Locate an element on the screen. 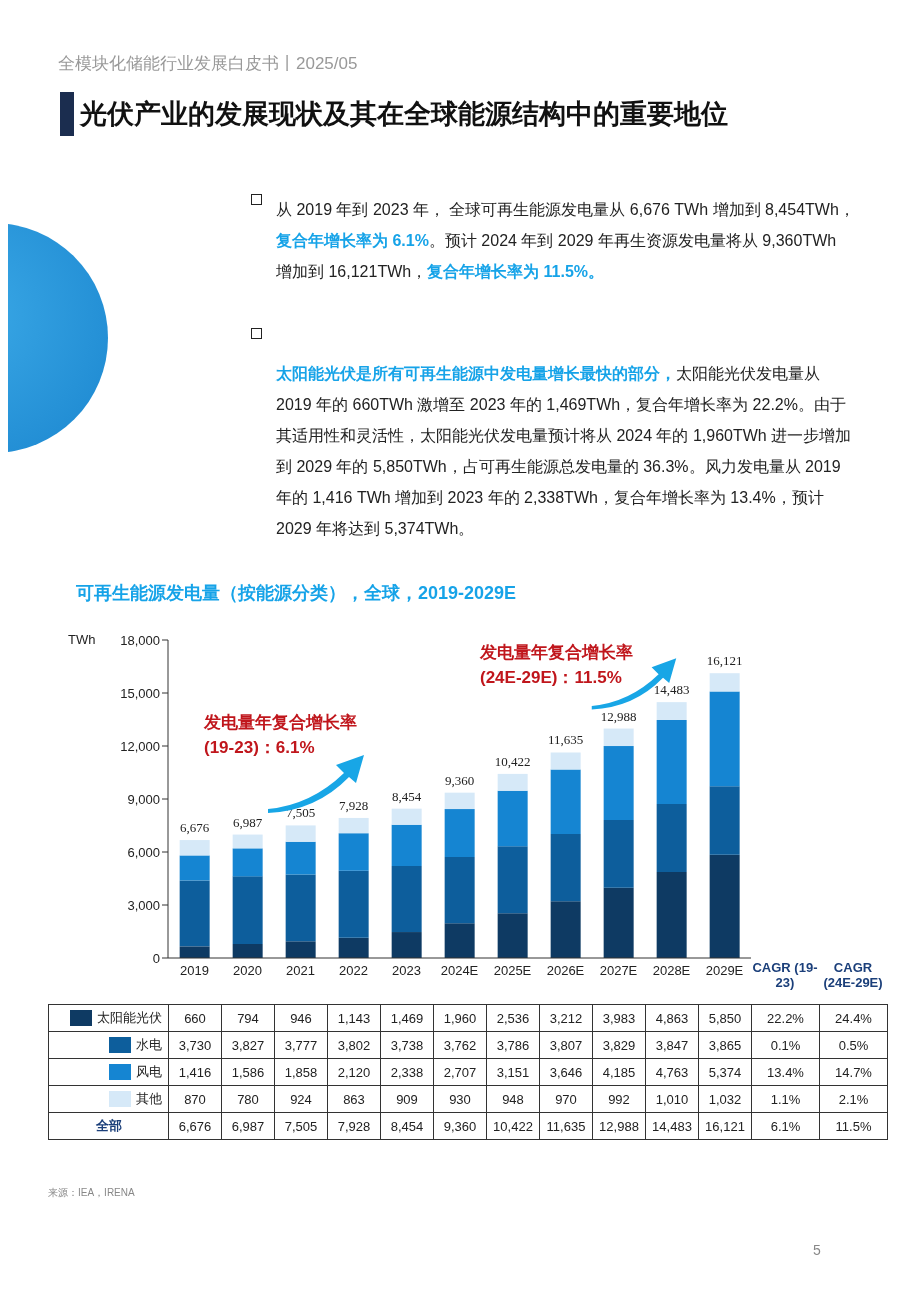 This screenshot has height=1300, width=900. text: 11.5% is located at coordinates (853, 1126).